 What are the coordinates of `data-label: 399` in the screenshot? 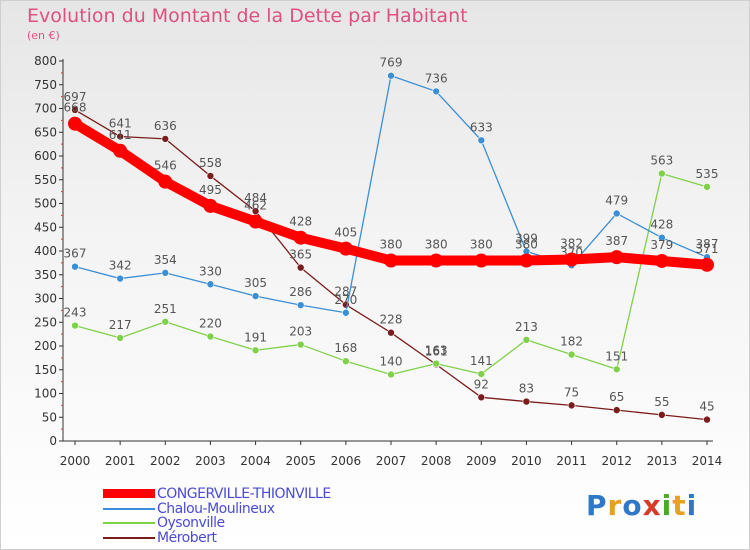 It's located at (526, 238).